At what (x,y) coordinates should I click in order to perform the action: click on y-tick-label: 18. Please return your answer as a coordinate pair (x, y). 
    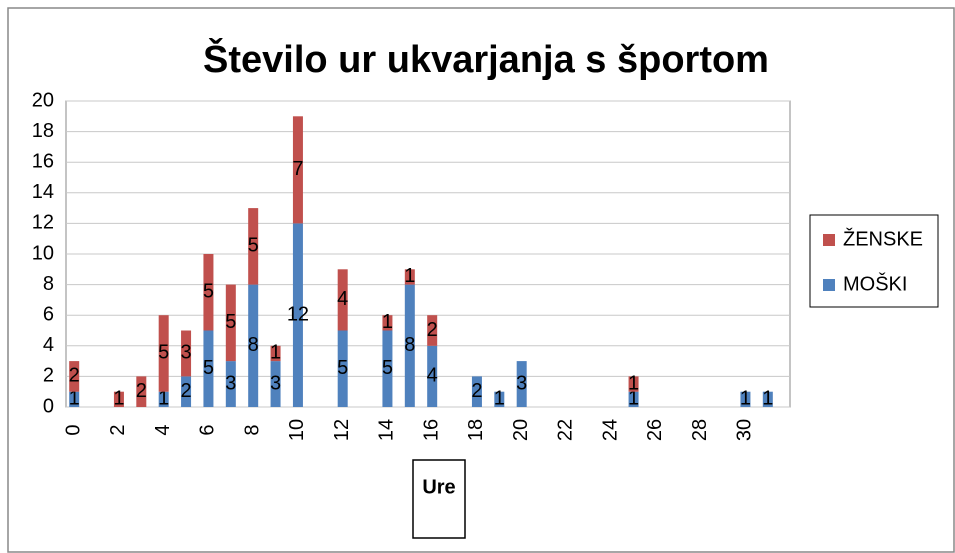
    Looking at the image, I should click on (43, 131).